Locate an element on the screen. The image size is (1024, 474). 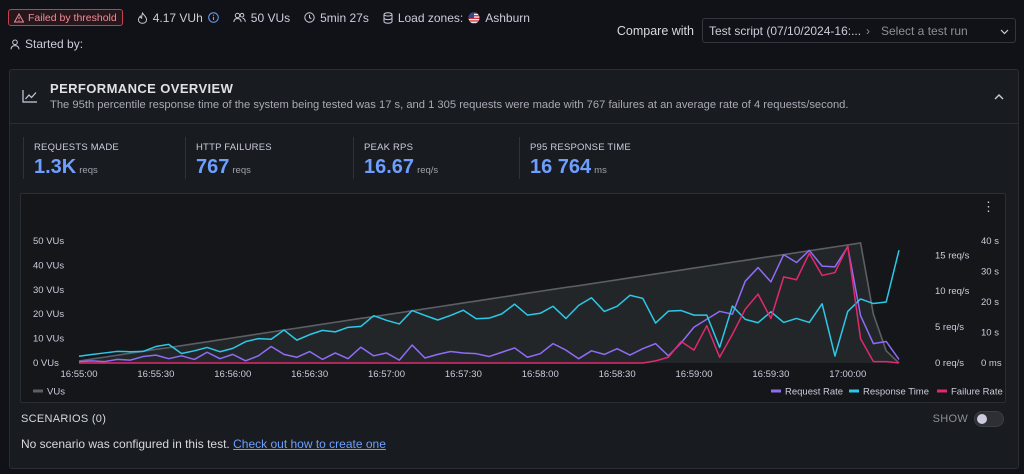
x-axis-tick: 16:59:30 is located at coordinates (770, 374).